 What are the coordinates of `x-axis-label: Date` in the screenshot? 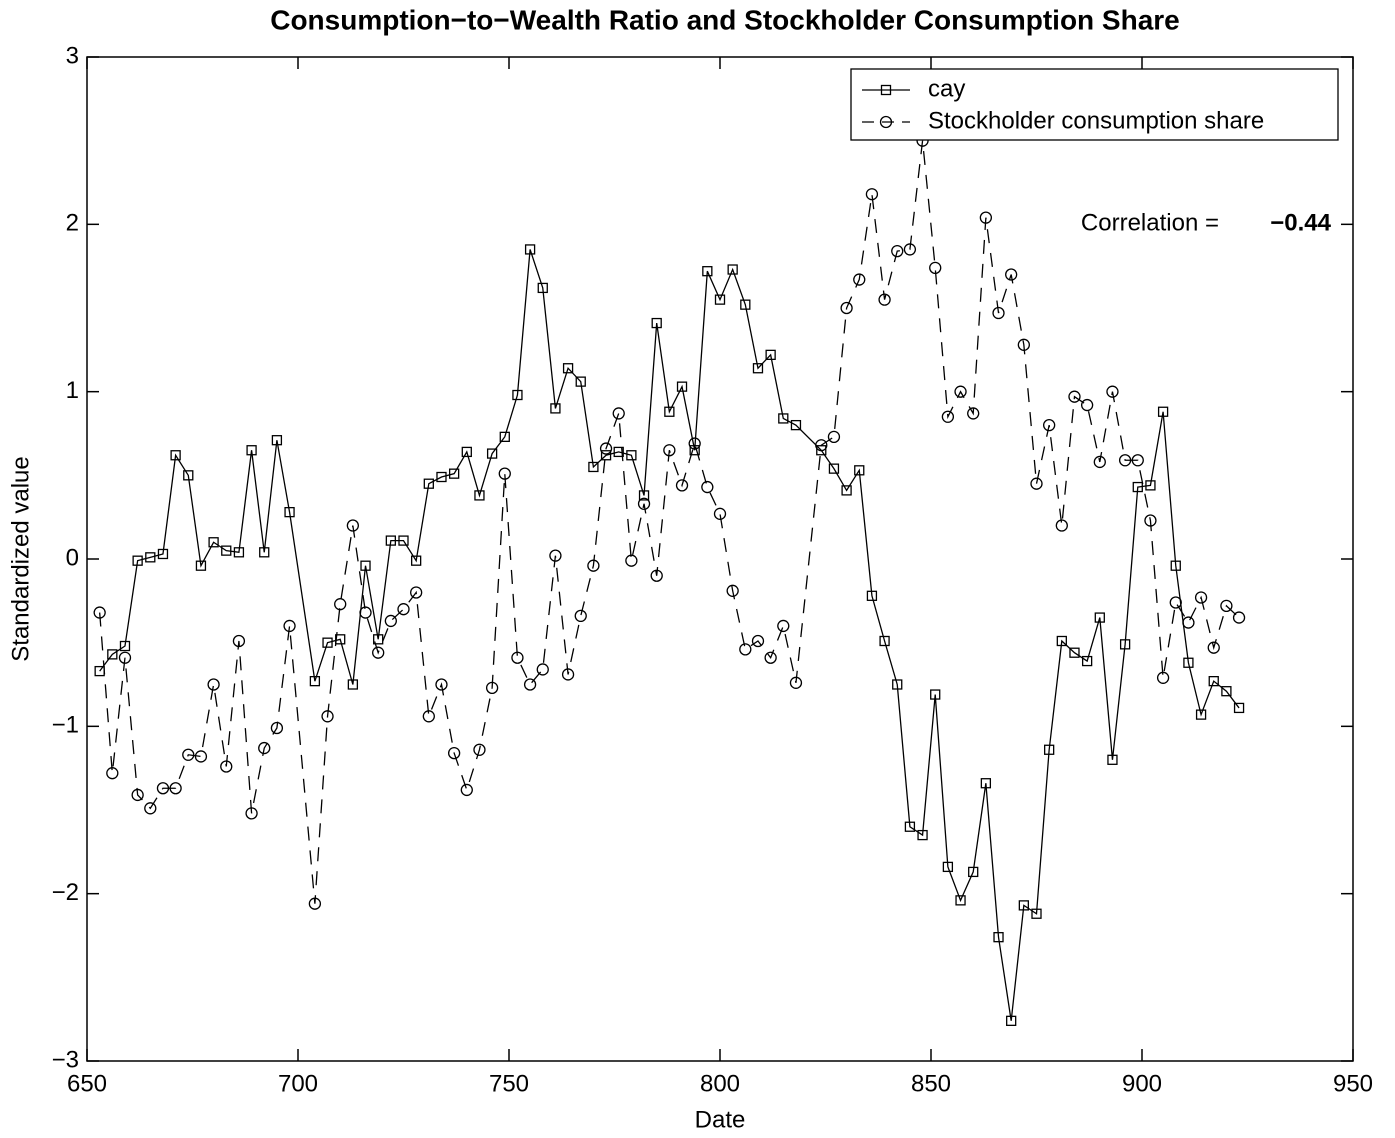 It's located at (720, 1119).